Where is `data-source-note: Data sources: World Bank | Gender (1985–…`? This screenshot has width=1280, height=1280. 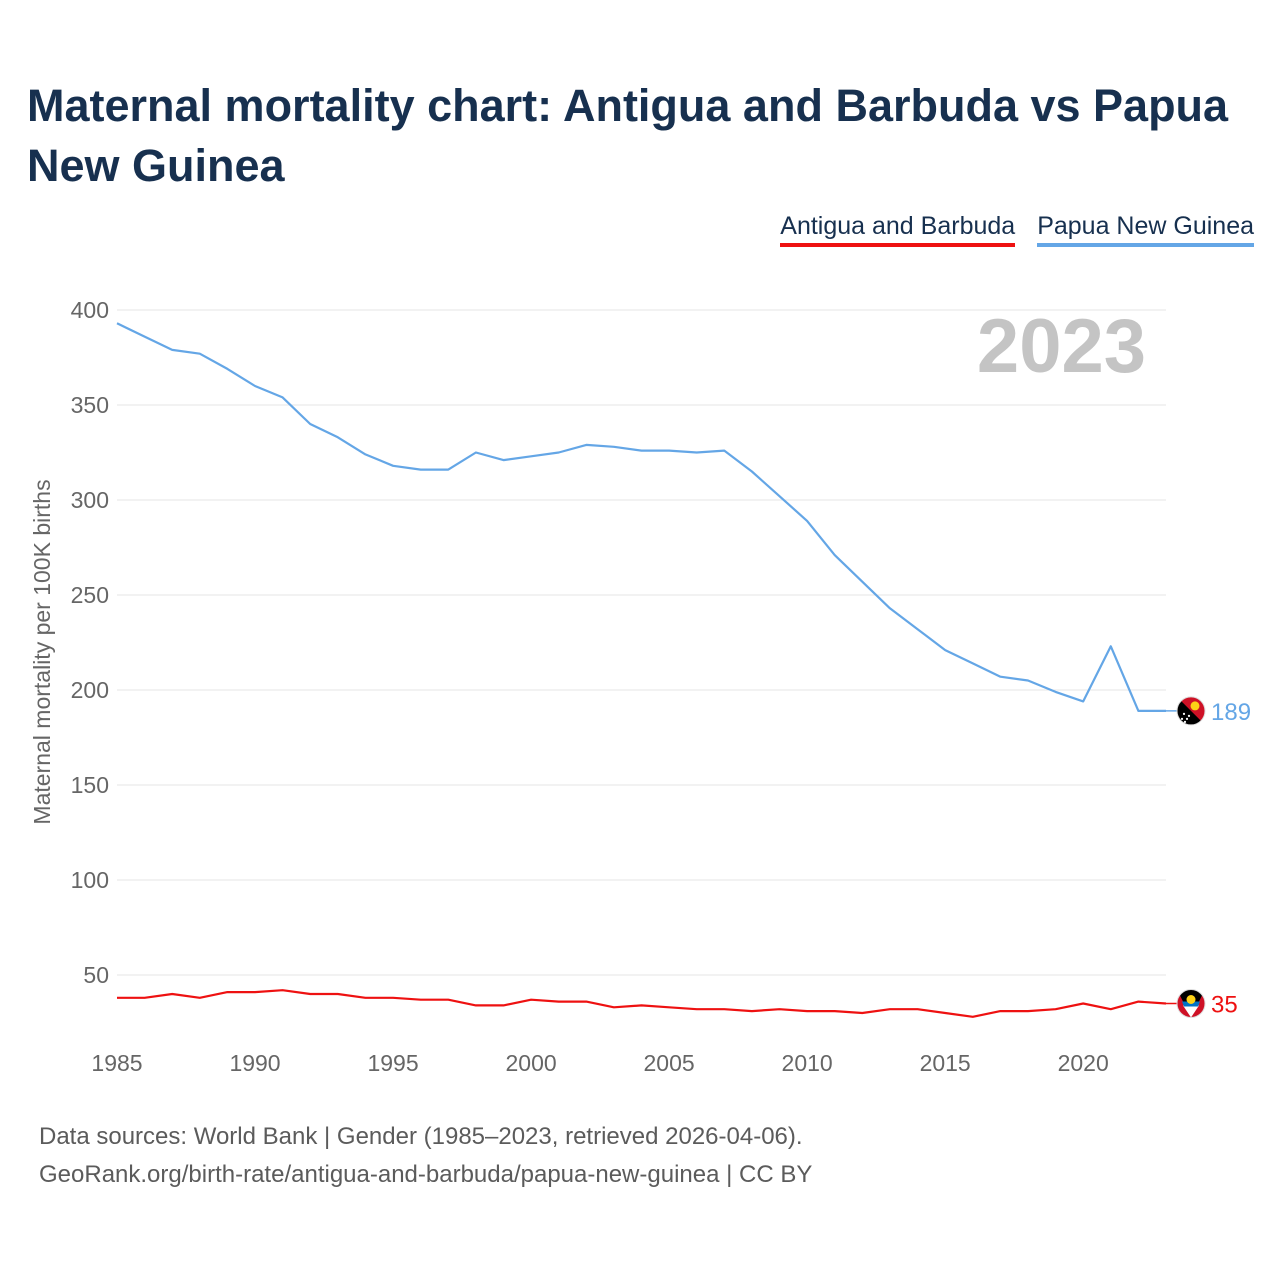 data-source-note: Data sources: World Bank | Gender (1985–… is located at coordinates (421, 1136).